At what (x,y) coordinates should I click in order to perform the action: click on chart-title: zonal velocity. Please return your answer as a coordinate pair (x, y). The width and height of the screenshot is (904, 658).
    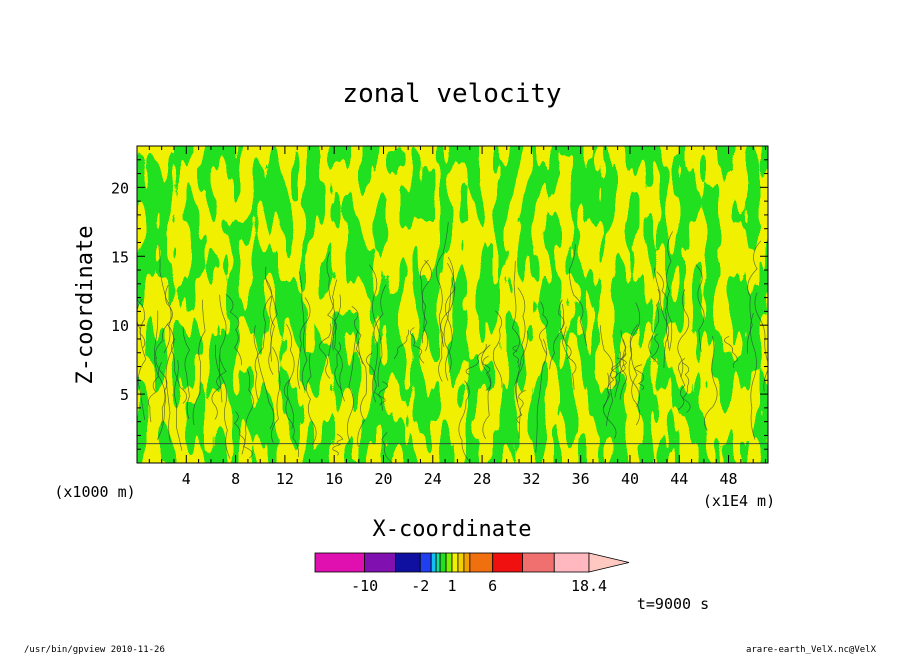
    Looking at the image, I should click on (451, 94).